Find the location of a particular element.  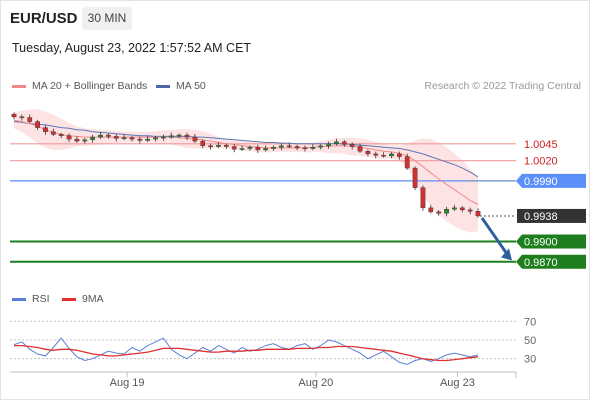

level-label-resistance-1: 1.0020 is located at coordinates (541, 162).